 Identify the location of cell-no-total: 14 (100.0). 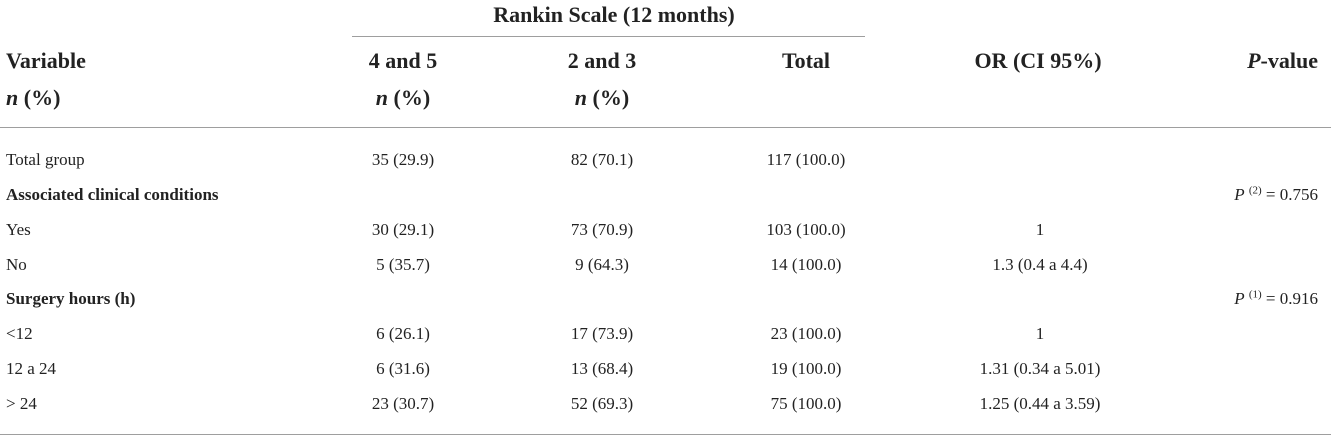
(806, 264).